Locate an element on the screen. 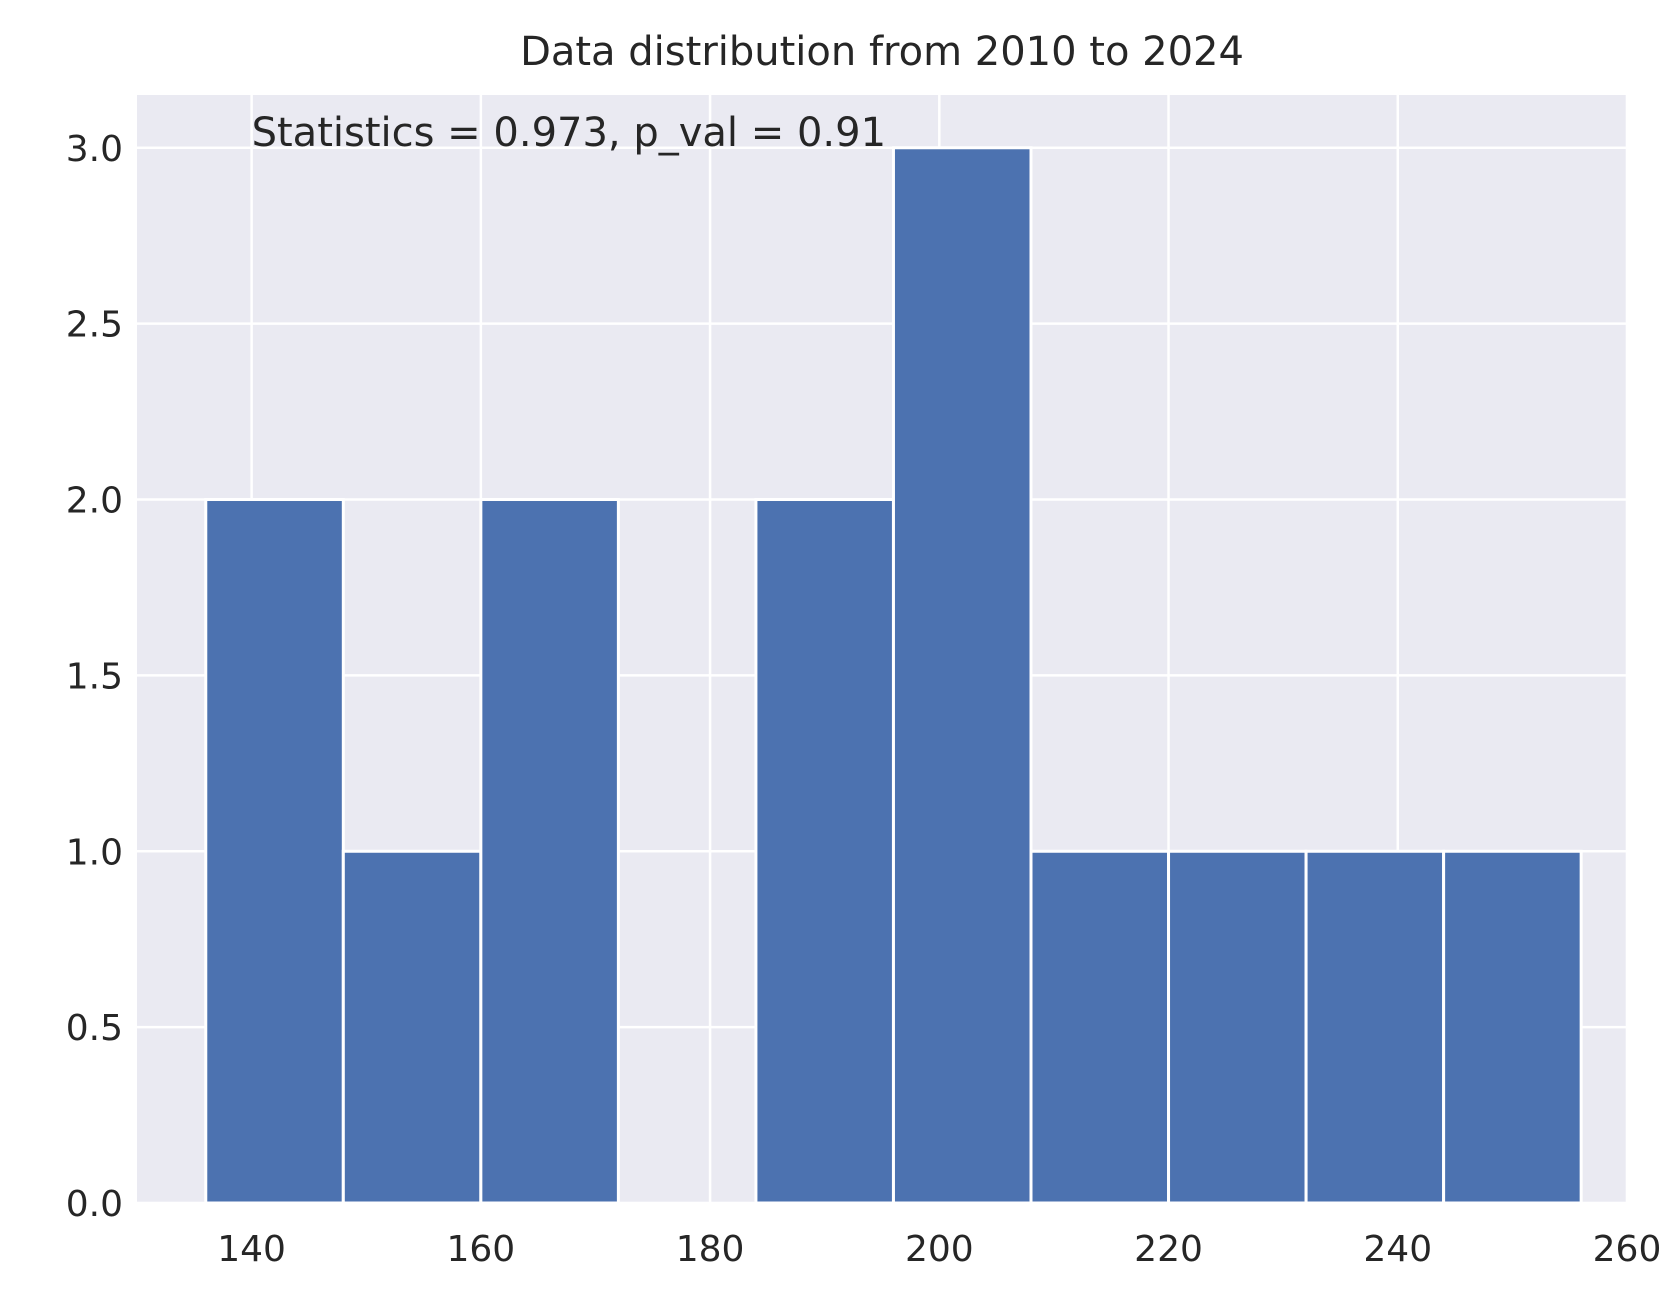 This screenshot has height=1312, width=1667. y-tick-label-1: 0.5 is located at coordinates (94, 1028).